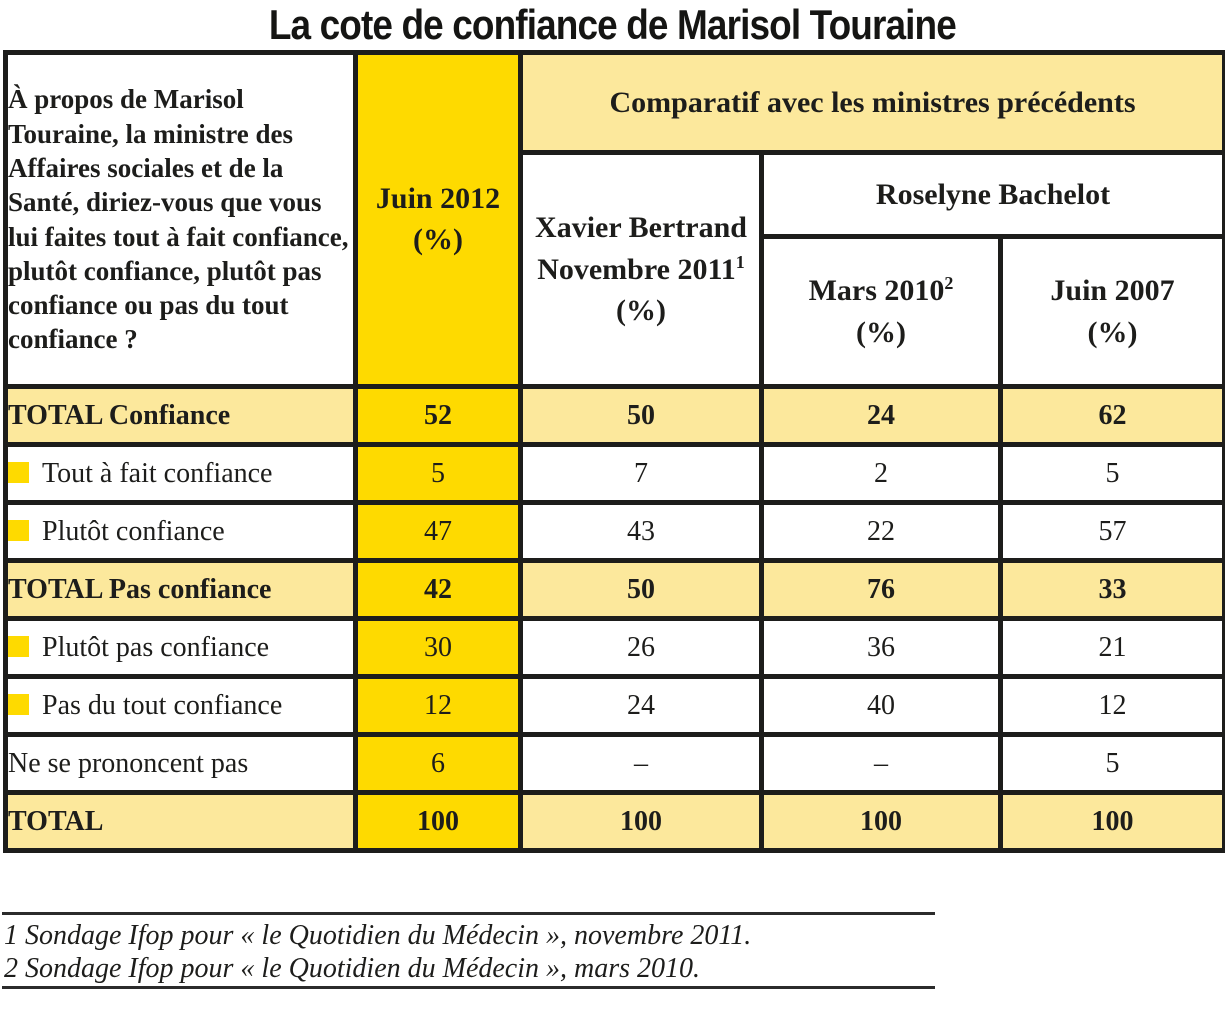 The image size is (1225, 1034). What do you see at coordinates (881, 705) in the screenshot?
I see `value-mars-2010: 40` at bounding box center [881, 705].